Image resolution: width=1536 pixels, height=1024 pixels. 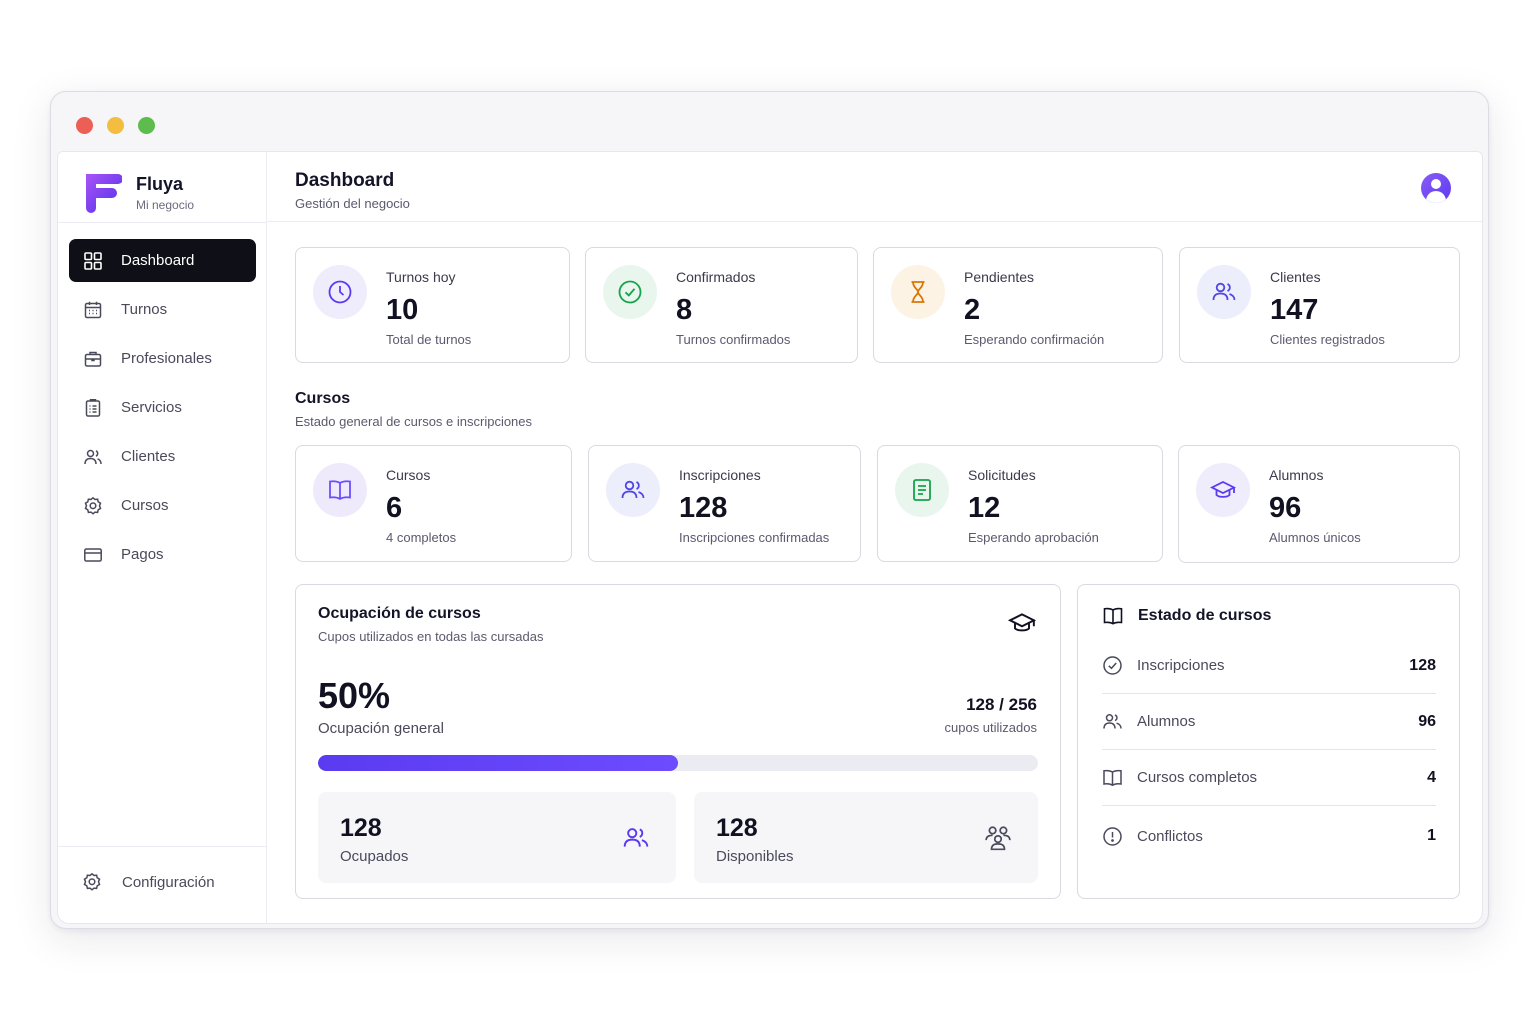 What do you see at coordinates (345, 180) in the screenshot?
I see `page-title: Dashboard` at bounding box center [345, 180].